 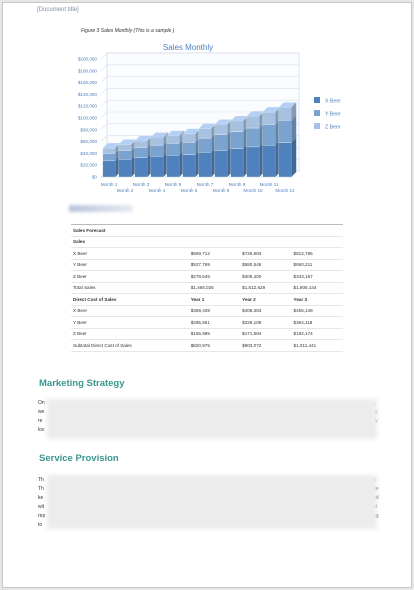 I want to click on table-row: Z Beer $155,985 $171,584 $192,174, so click(x=207, y=334).